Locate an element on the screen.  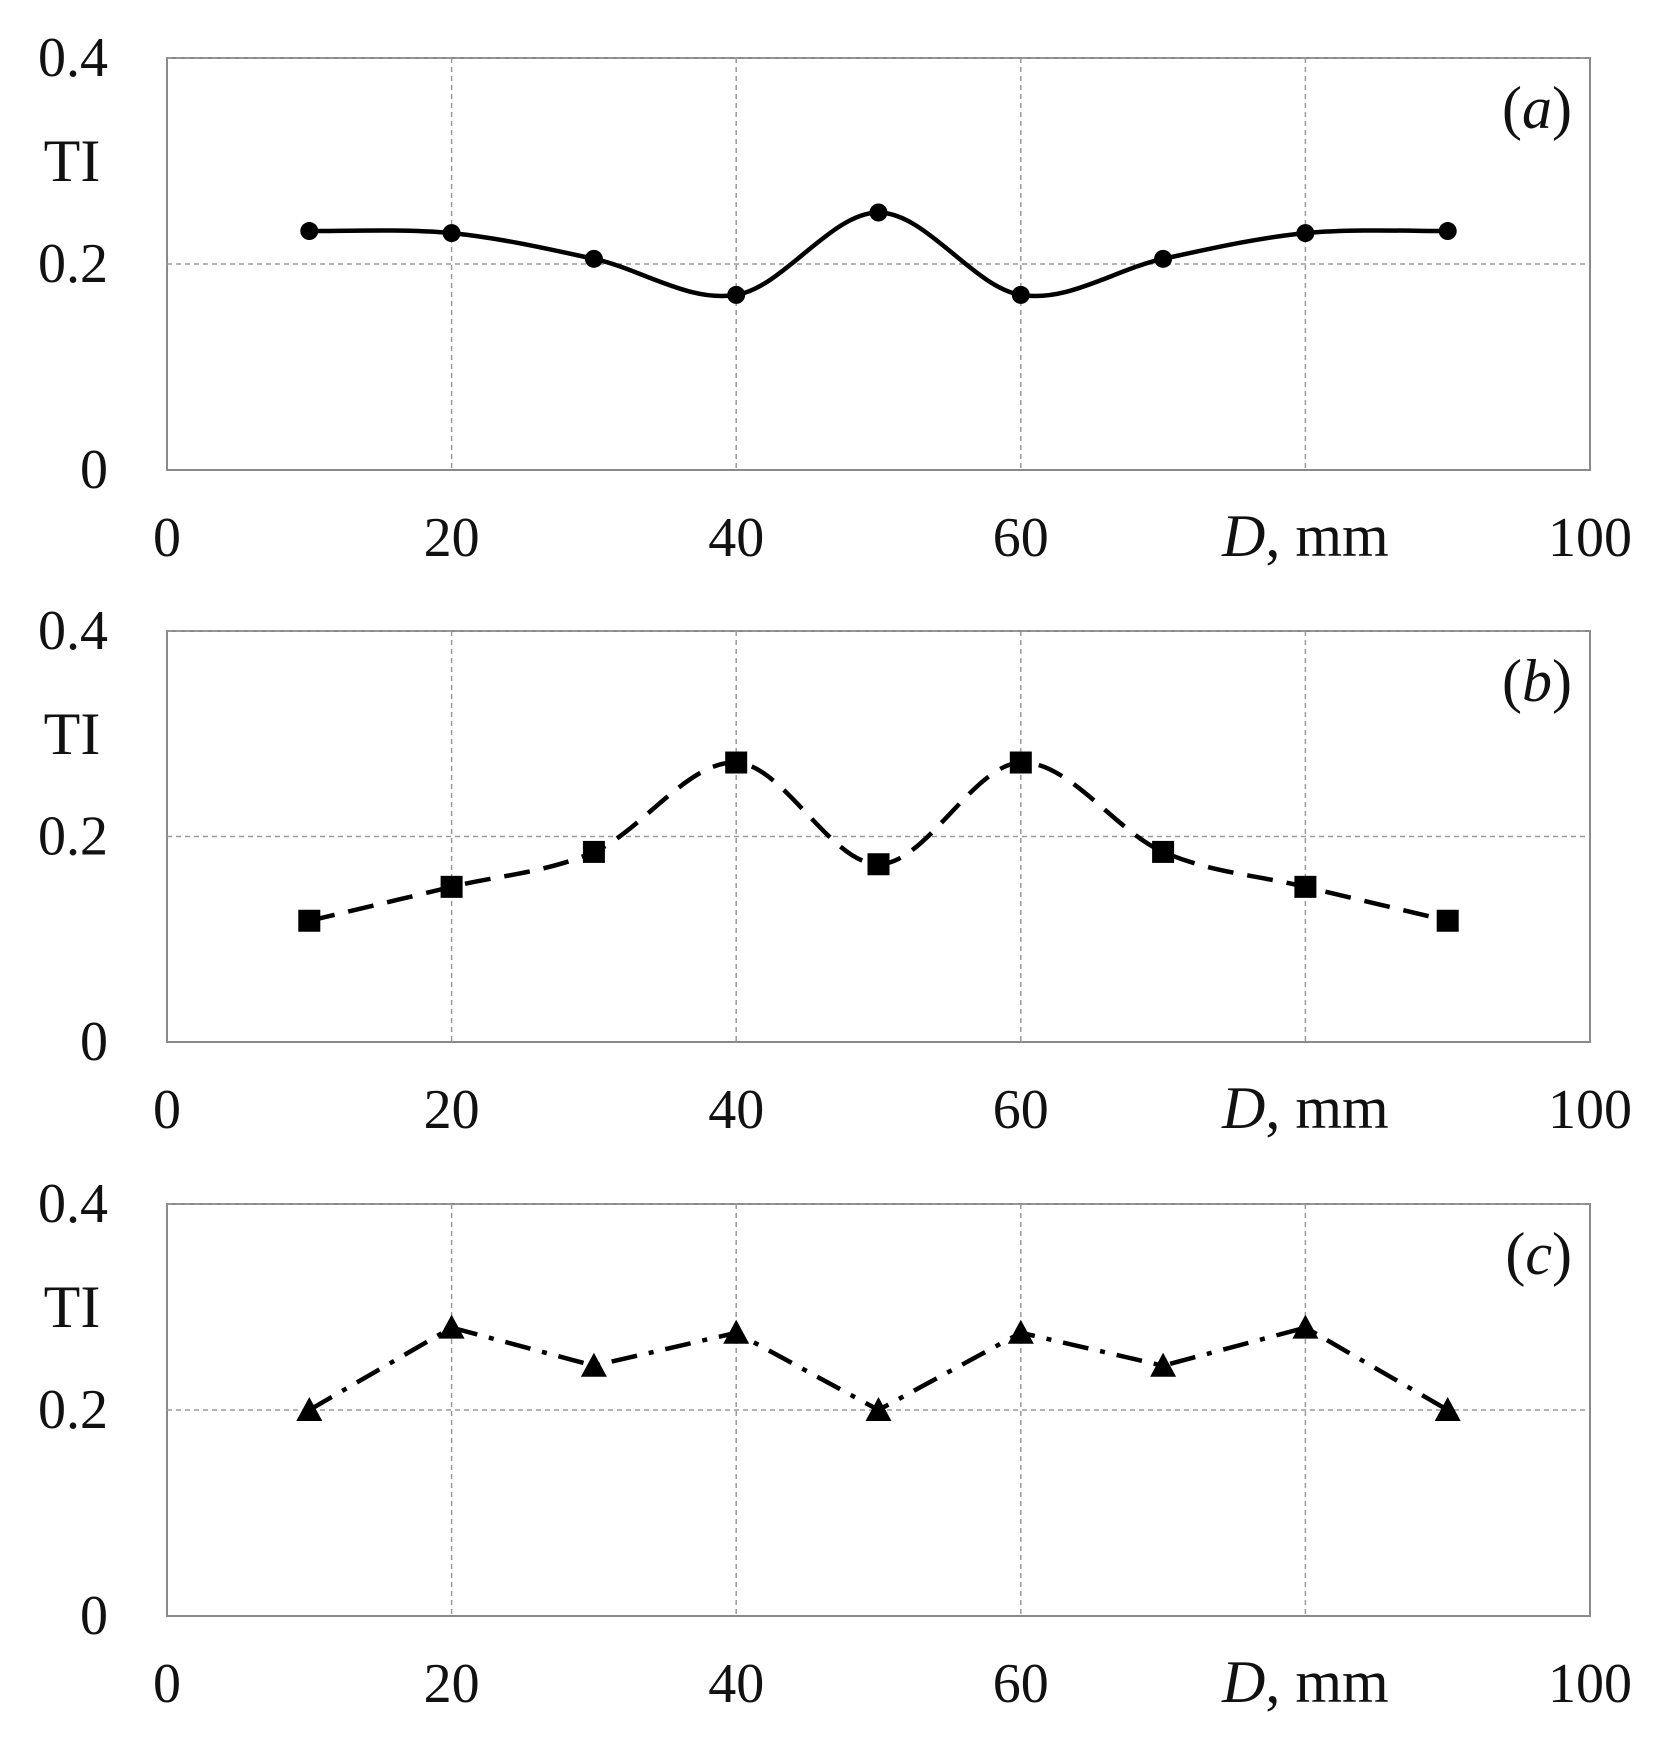
panel-label-letter: a is located at coordinates (1537, 108).